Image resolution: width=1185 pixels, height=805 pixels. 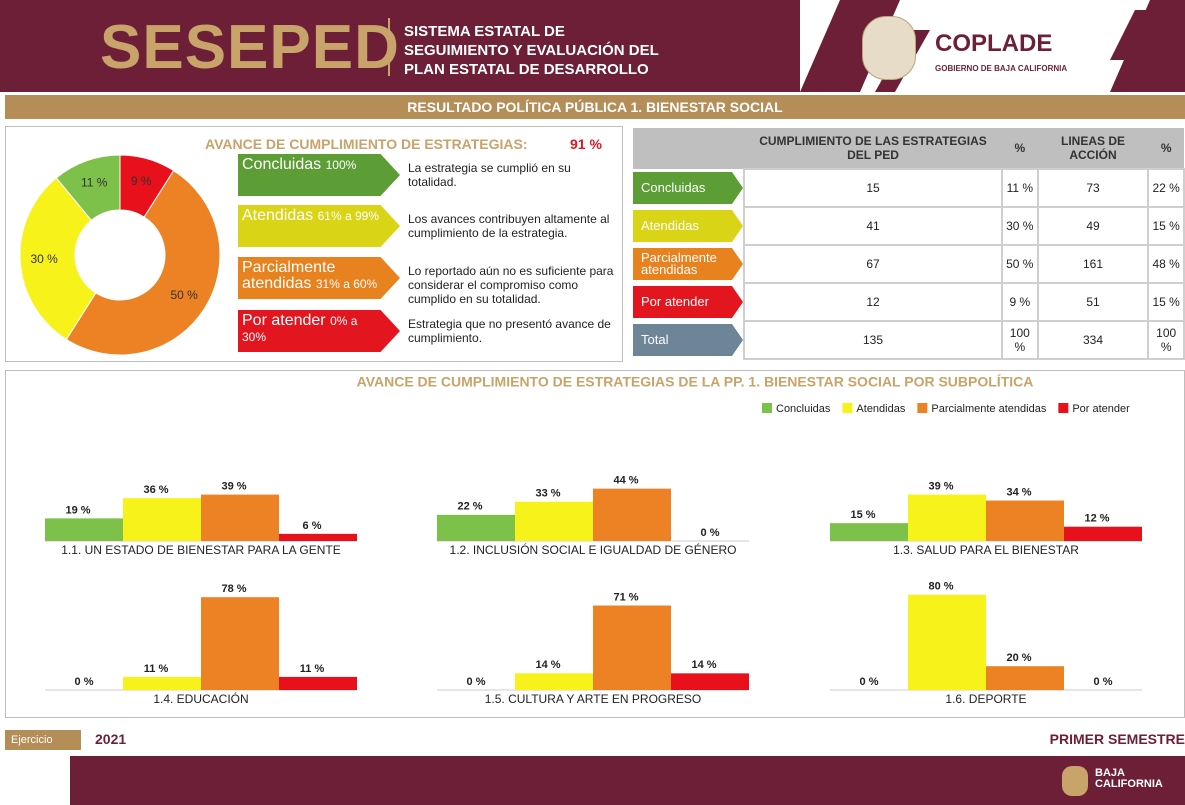 I want to click on value-label: 6 %, so click(x=312, y=526).